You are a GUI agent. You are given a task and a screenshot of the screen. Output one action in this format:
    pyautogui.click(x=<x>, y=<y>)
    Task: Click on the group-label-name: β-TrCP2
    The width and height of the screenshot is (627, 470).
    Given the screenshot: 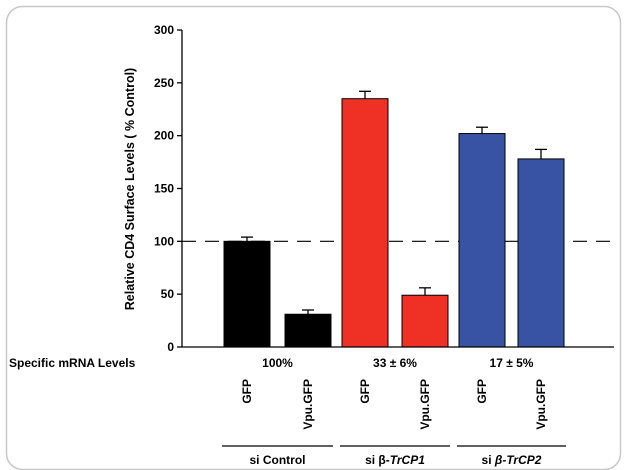 What is the action you would take?
    pyautogui.click(x=518, y=460)
    